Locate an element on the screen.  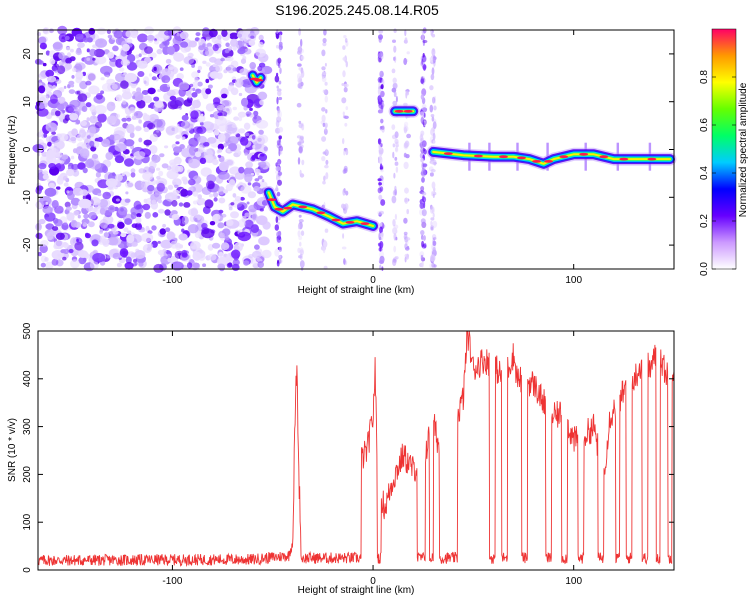
heatmap-x-tick-label: 100 is located at coordinates (573, 280).